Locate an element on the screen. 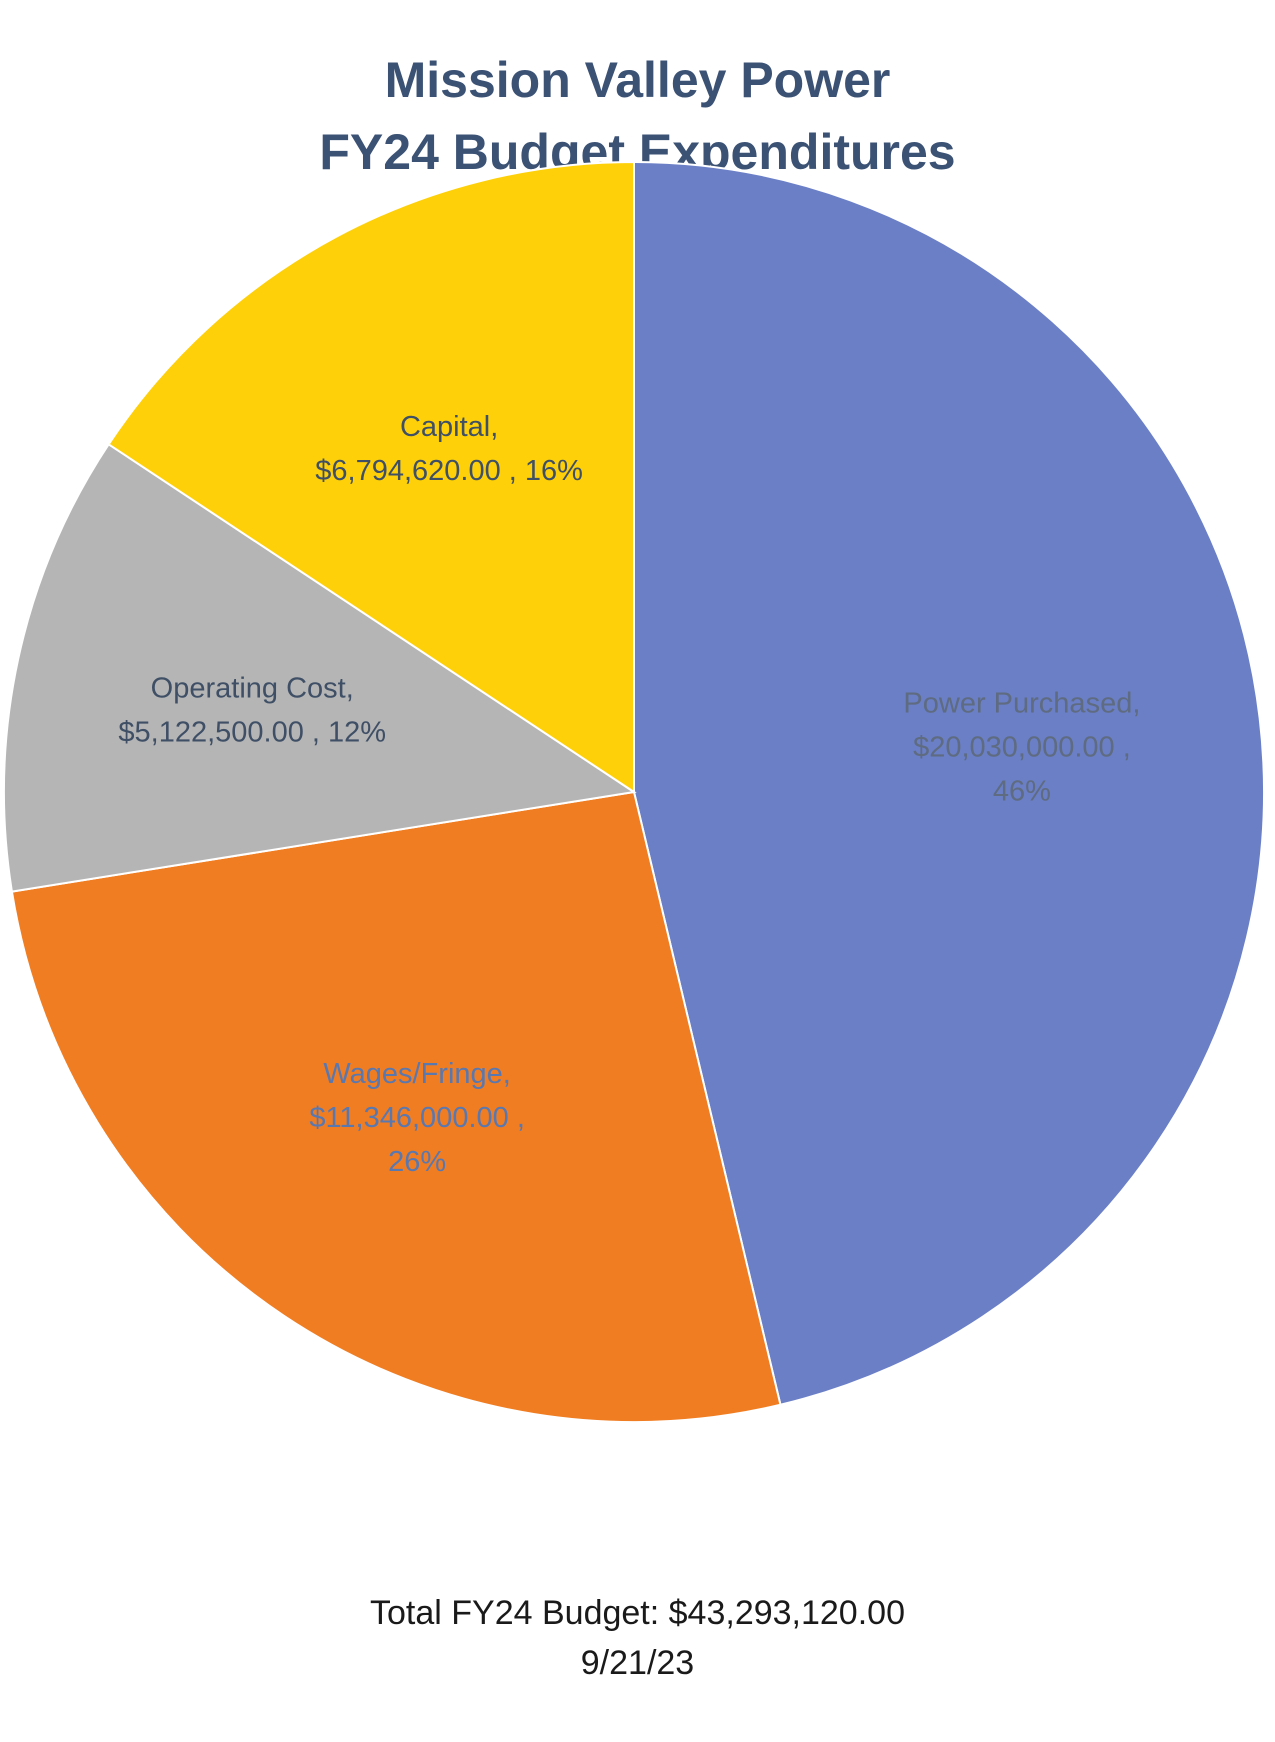 The height and width of the screenshot is (1742, 1275). slice-label-wages-fringe: Wages/Fringe, $11,346,000.00 , 26% is located at coordinates (417, 1118).